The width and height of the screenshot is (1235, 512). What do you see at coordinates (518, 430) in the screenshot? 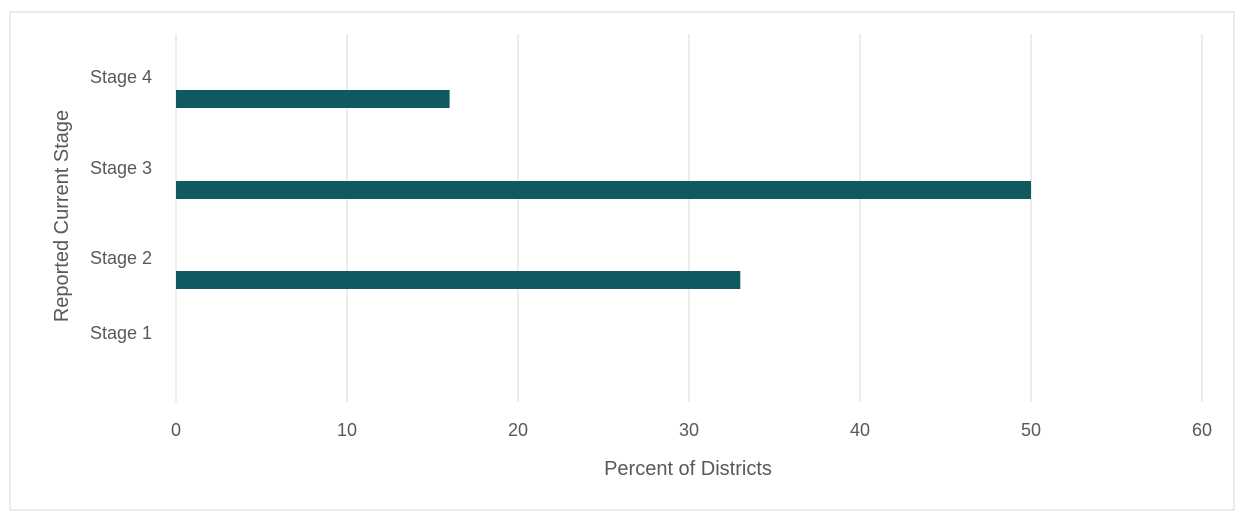
I see `x-tick-label: 20` at bounding box center [518, 430].